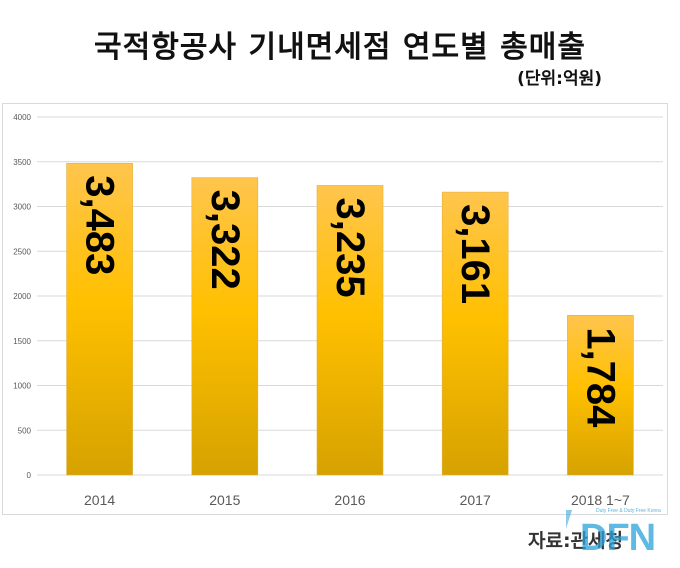 The image size is (680, 568). Describe the element at coordinates (224, 500) in the screenshot. I see `x-tick-label: 2015` at that location.